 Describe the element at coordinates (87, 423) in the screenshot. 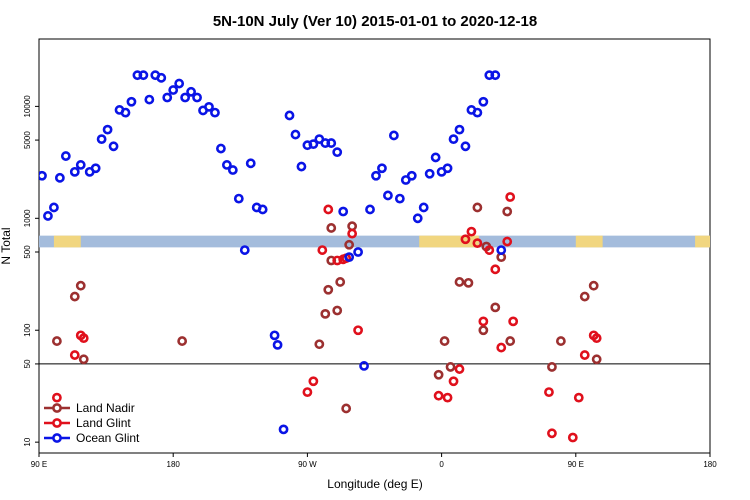

I see `legend-item: Land Glint` at that location.